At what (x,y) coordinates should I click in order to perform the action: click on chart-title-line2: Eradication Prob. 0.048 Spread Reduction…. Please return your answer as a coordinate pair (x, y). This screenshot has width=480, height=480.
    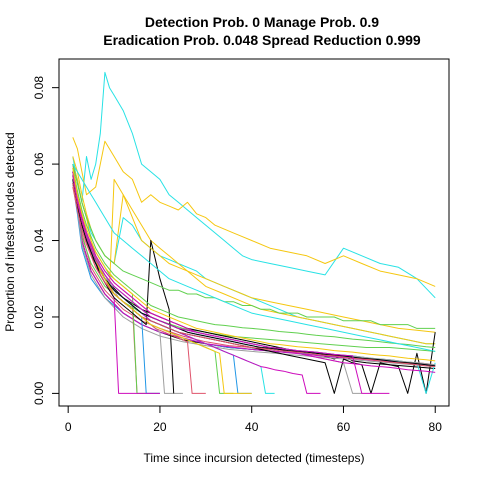
    Looking at the image, I should click on (262, 40).